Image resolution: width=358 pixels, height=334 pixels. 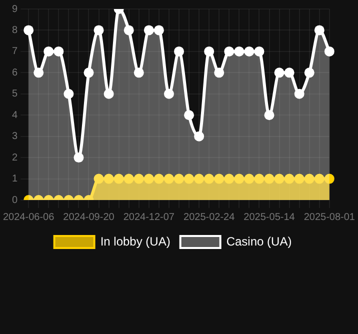 What do you see at coordinates (15, 115) in the screenshot?
I see `y-tick-label: 4` at bounding box center [15, 115].